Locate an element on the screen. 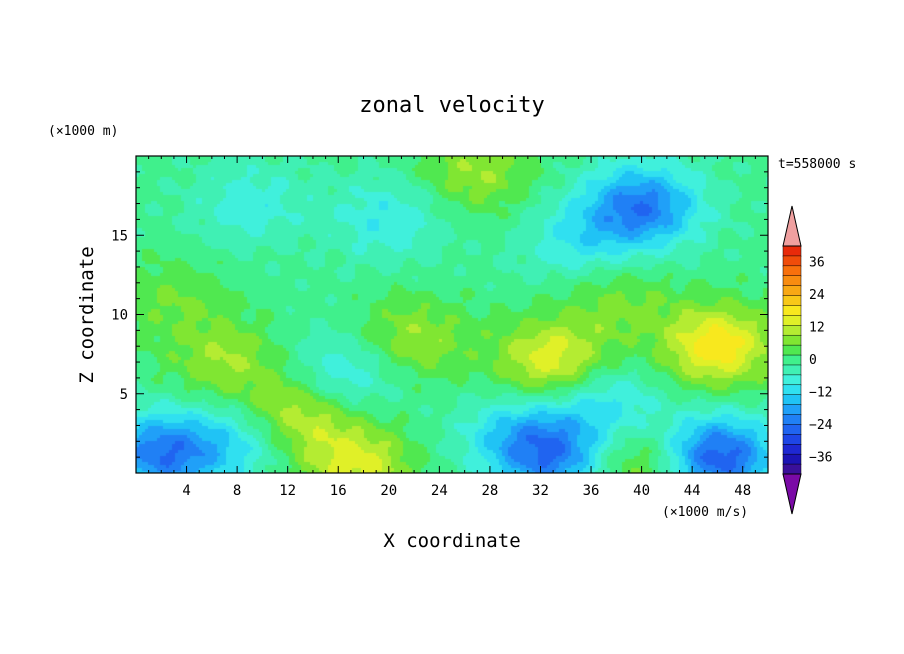  x-tick-label: 20 is located at coordinates (388, 491).